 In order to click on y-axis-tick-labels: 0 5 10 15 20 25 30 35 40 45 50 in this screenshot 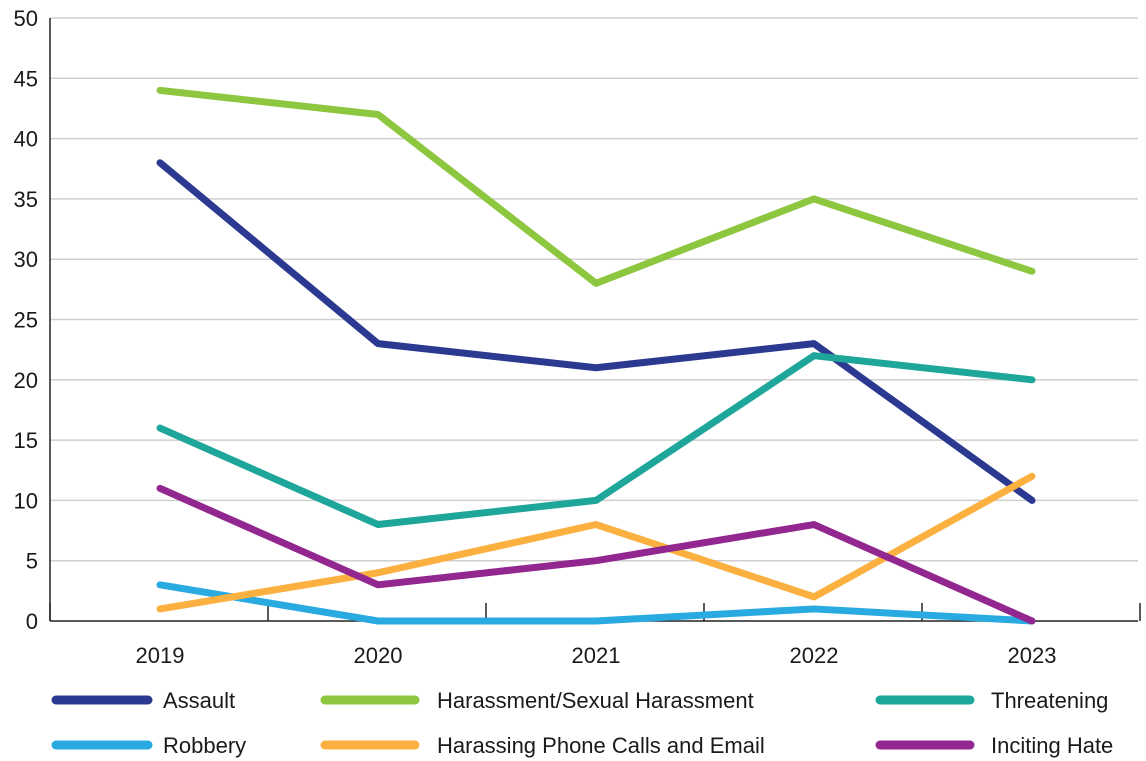, I will do `click(26, 320)`.